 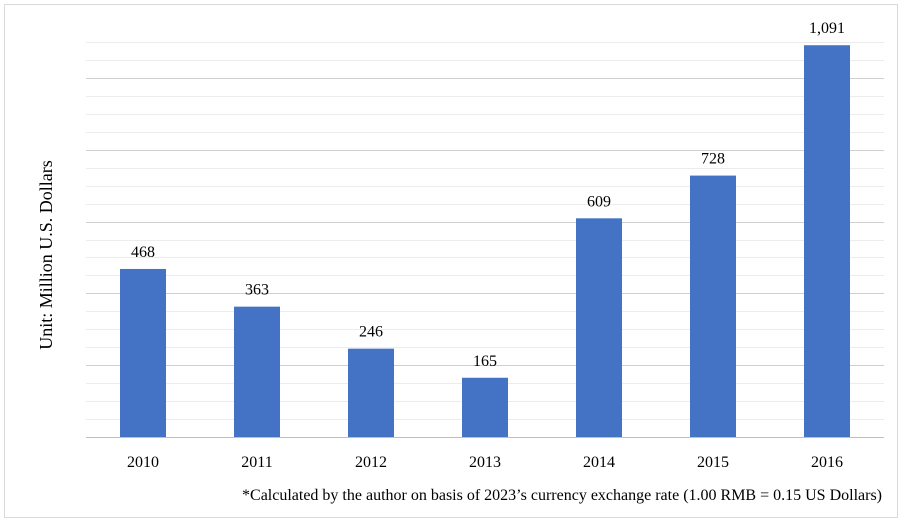 What do you see at coordinates (371, 462) in the screenshot?
I see `x-tick-label-2012: 2012` at bounding box center [371, 462].